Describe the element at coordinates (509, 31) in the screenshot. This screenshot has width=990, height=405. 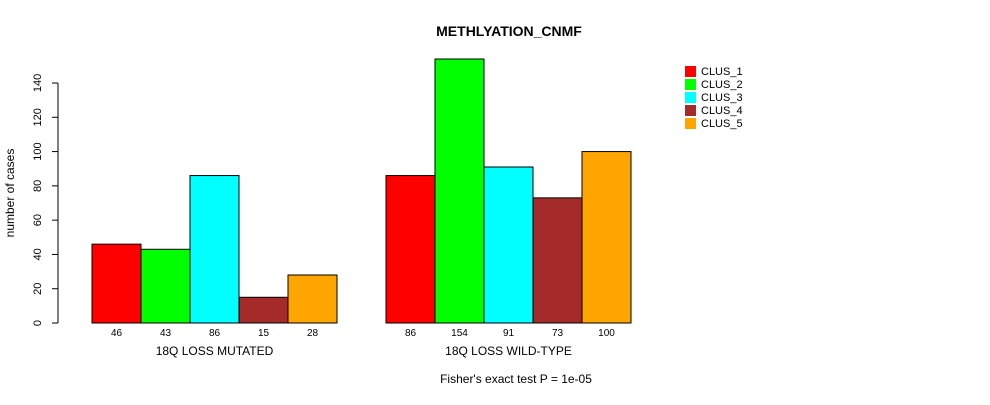
I see `chart-title: METHLYATION_CNMF` at that location.